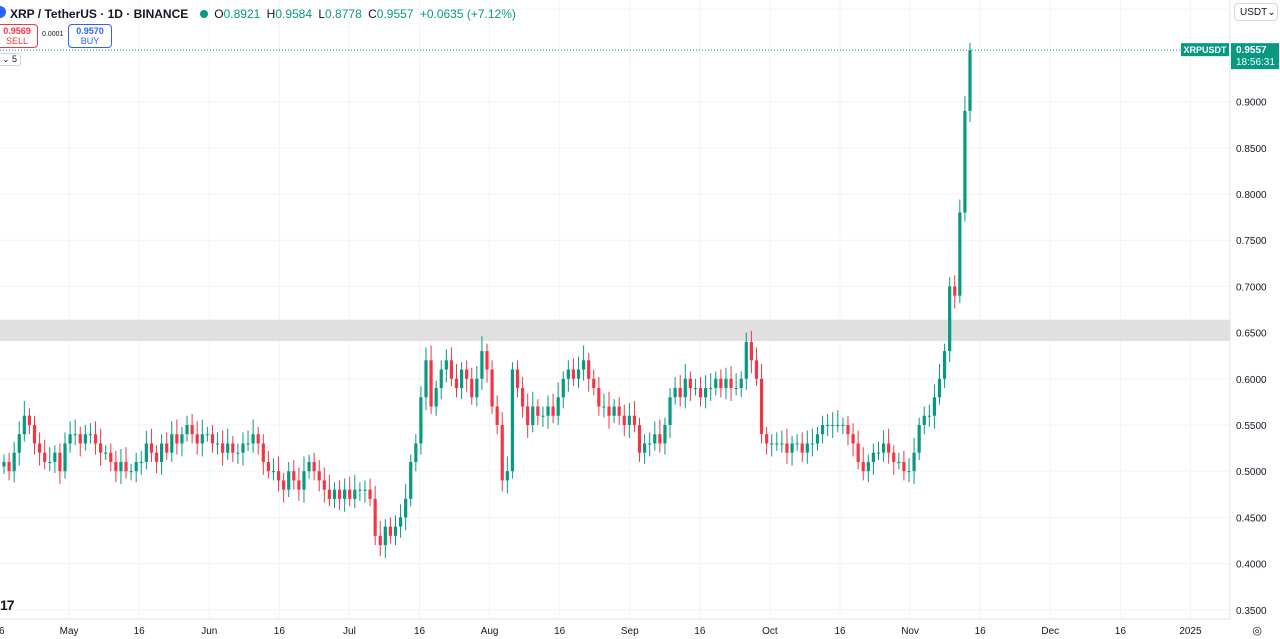  What do you see at coordinates (242, 14) in the screenshot?
I see `open-value: 0.8921` at bounding box center [242, 14].